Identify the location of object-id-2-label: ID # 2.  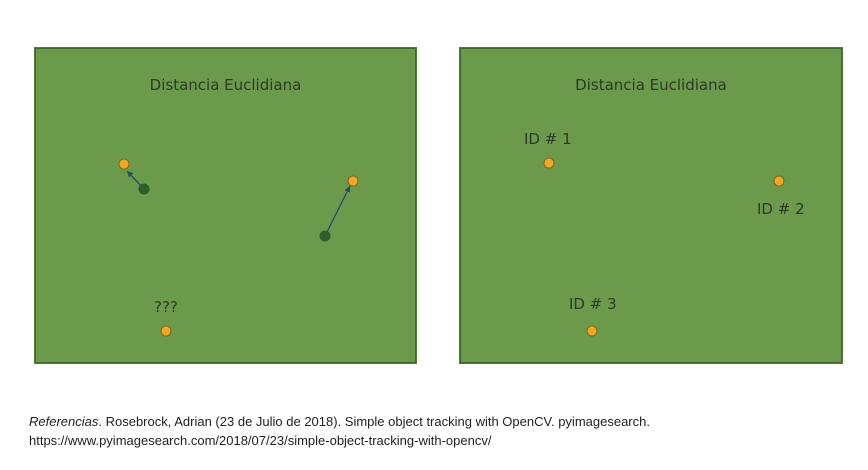
(781, 209).